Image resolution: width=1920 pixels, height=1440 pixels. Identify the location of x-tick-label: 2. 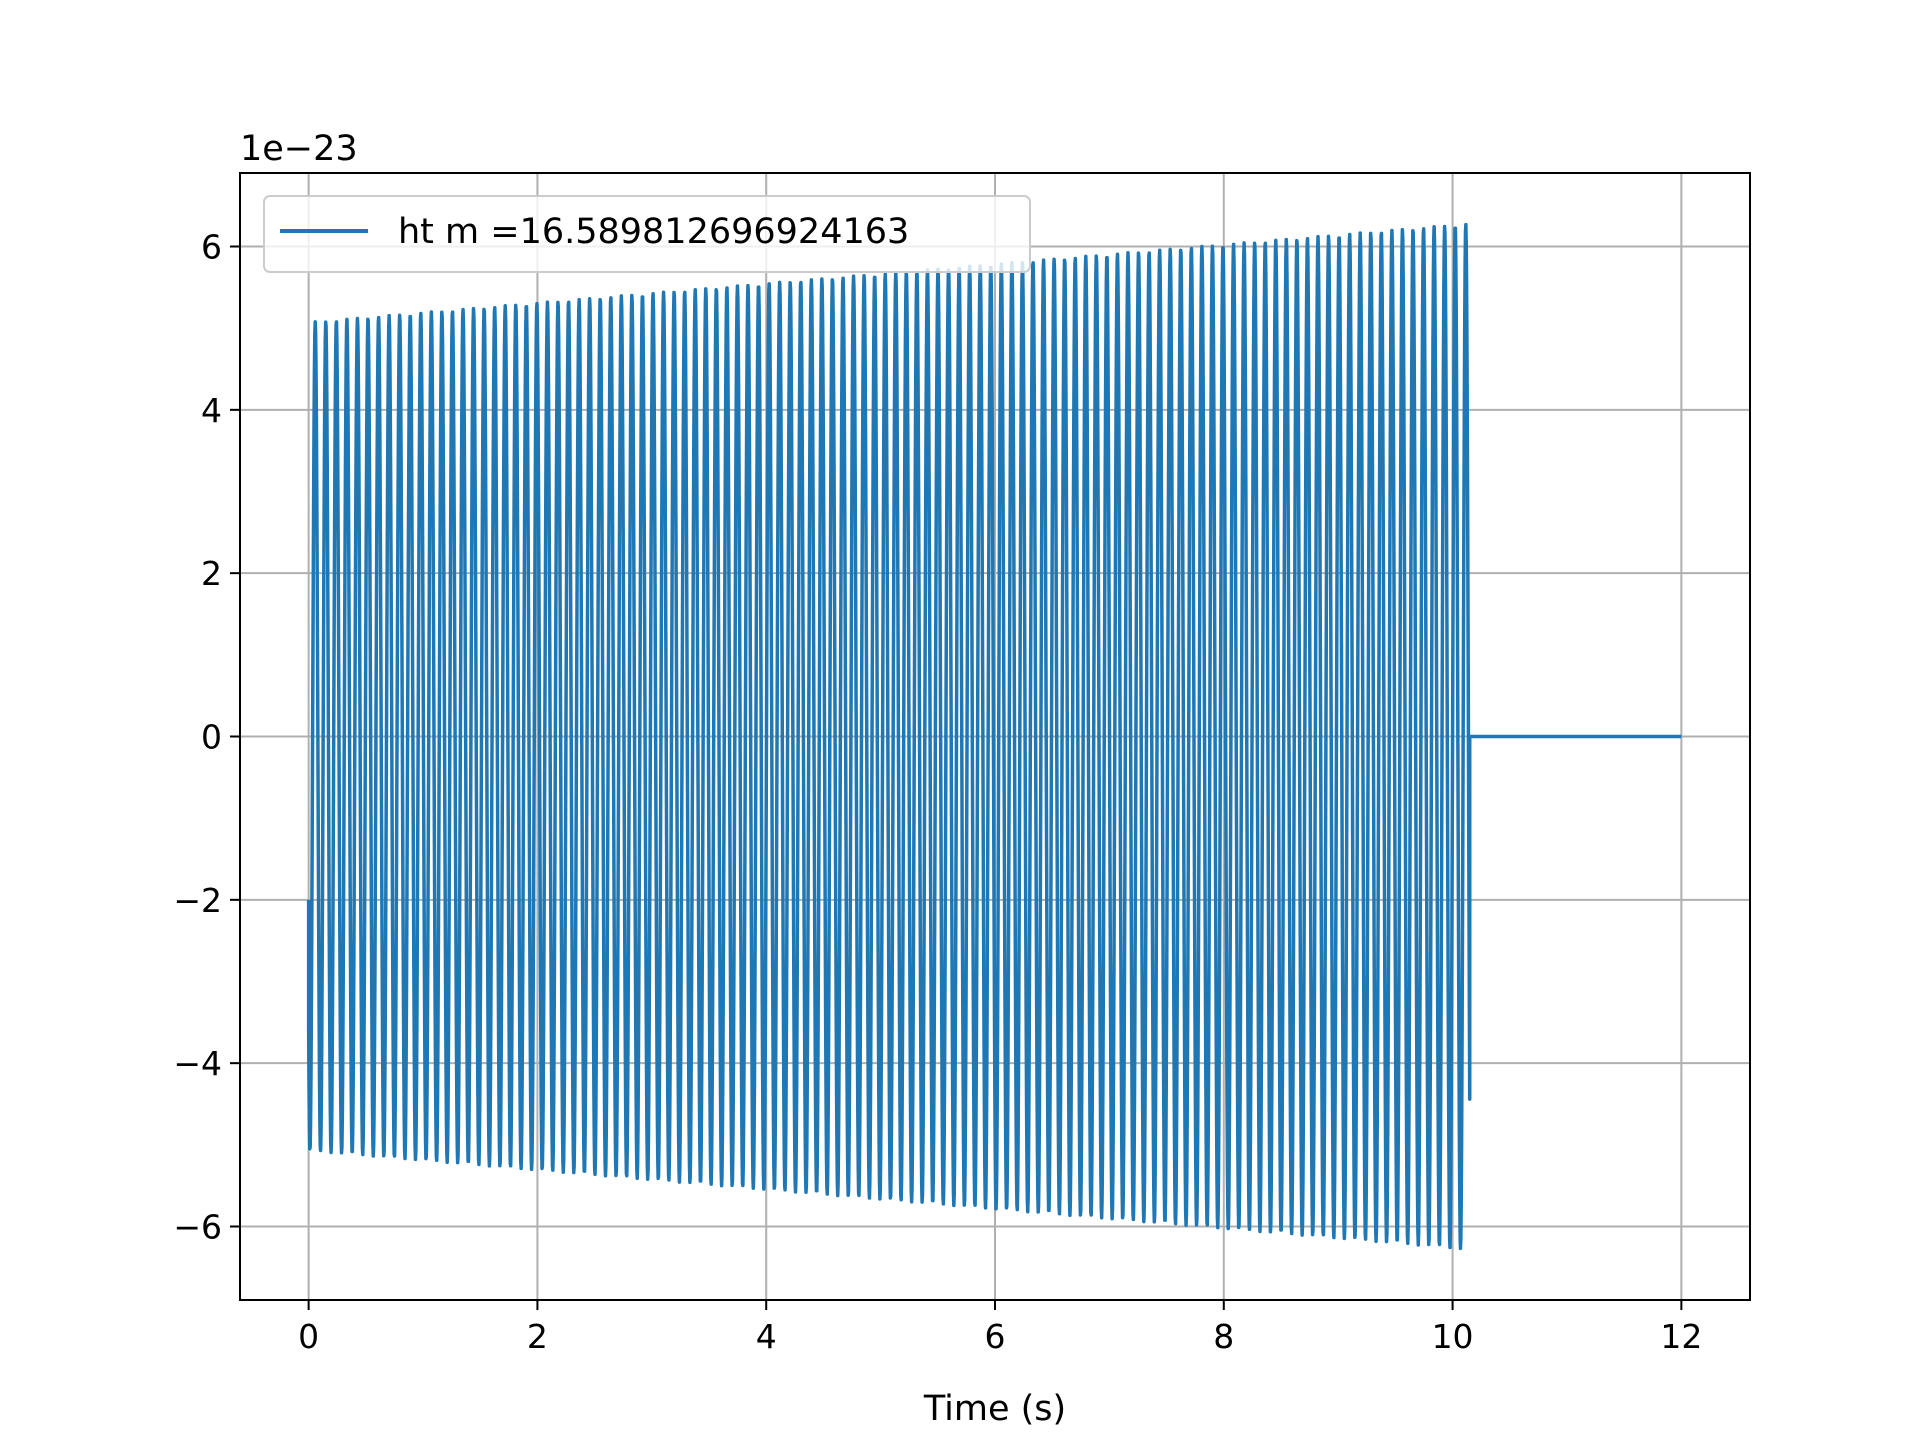
(537, 1336).